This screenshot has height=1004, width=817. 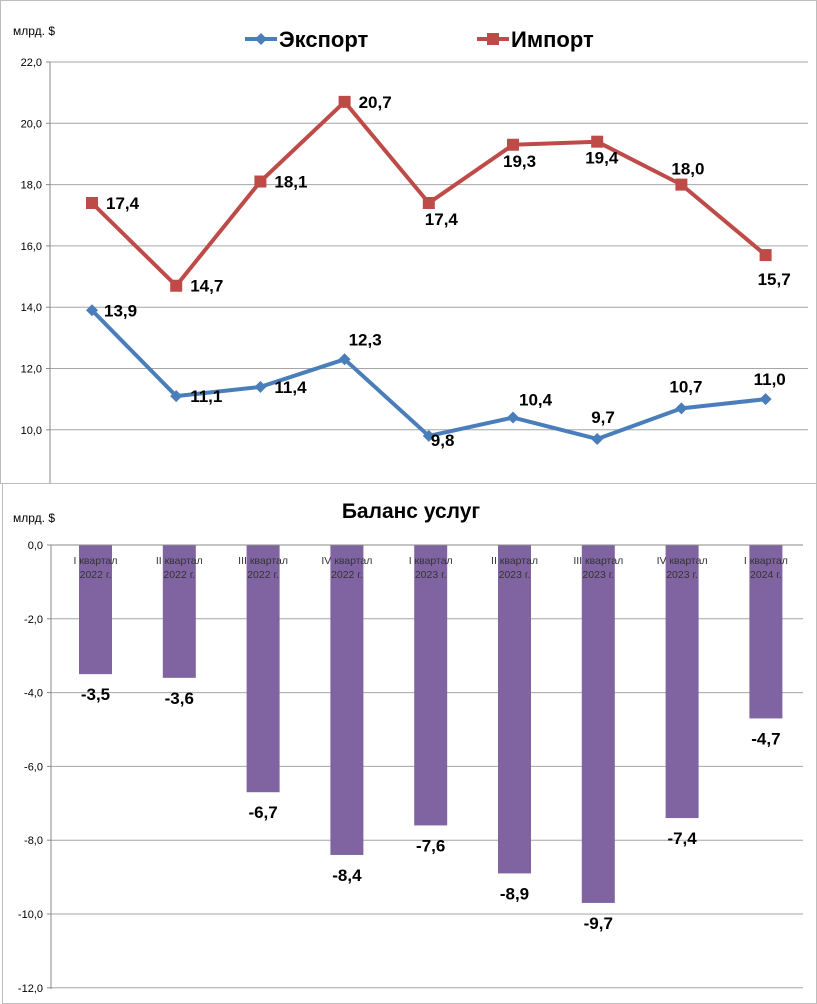 I want to click on line-y-tick-label: 18,0, so click(x=31, y=186).